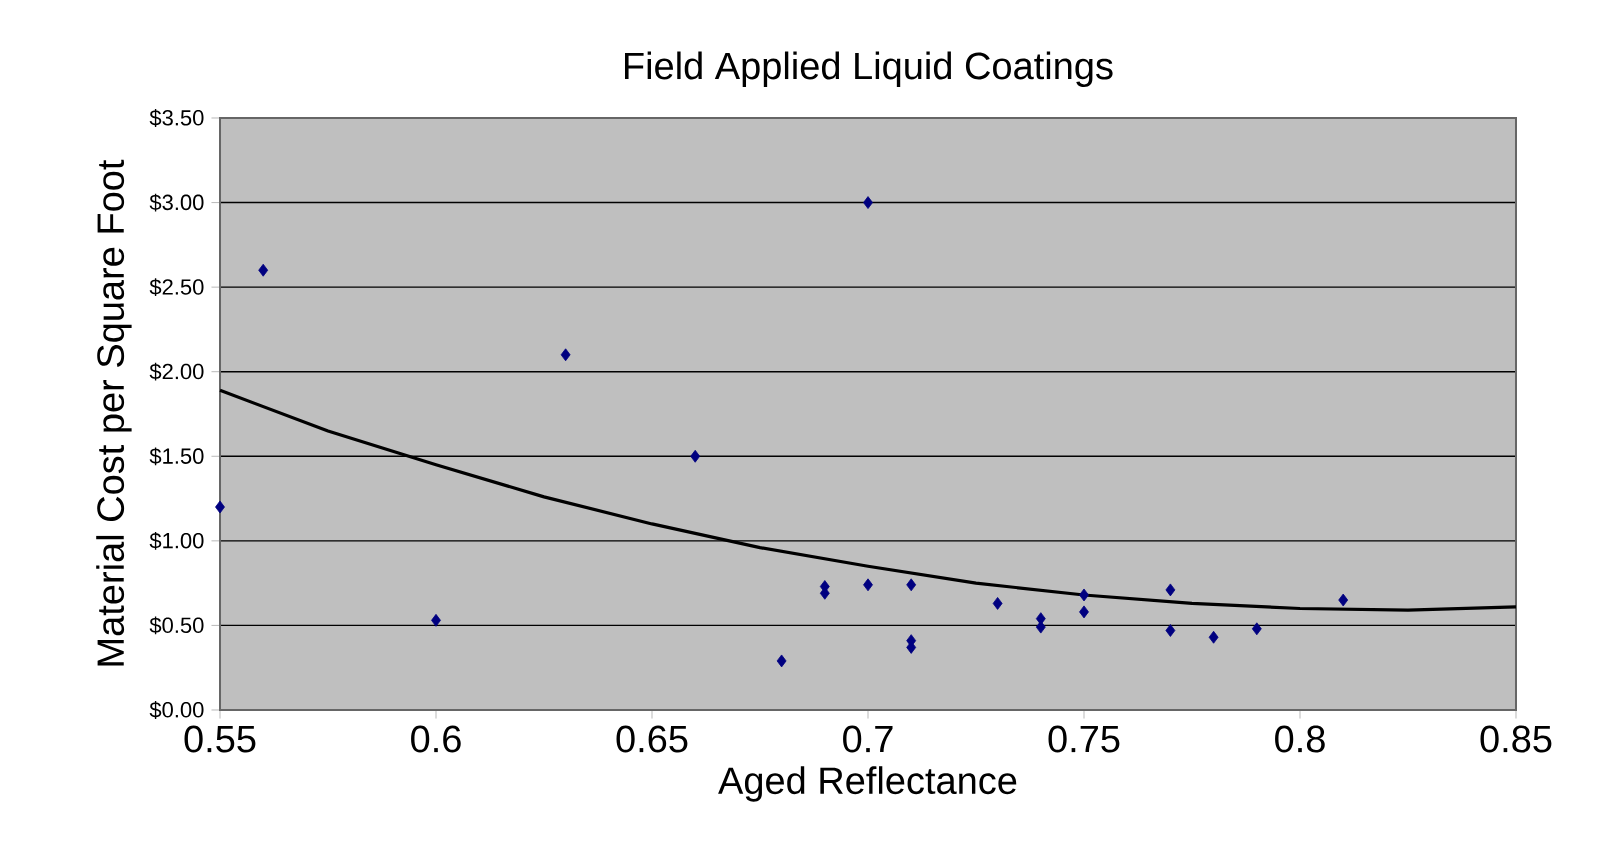 This screenshot has width=1616, height=866. What do you see at coordinates (867, 784) in the screenshot?
I see `x-axis-title: Aged Reflectance` at bounding box center [867, 784].